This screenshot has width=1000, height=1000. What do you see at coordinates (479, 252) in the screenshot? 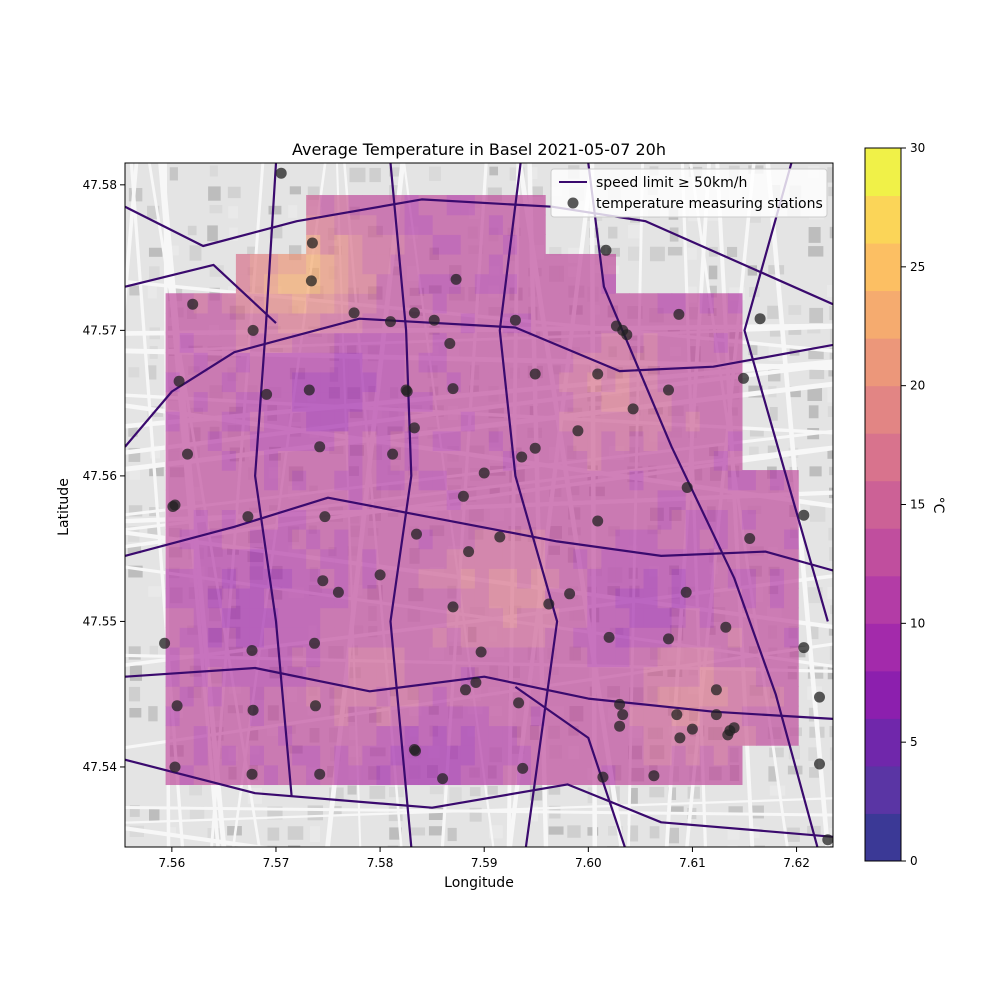
I see `speed-limit-road` at bounding box center [479, 252].